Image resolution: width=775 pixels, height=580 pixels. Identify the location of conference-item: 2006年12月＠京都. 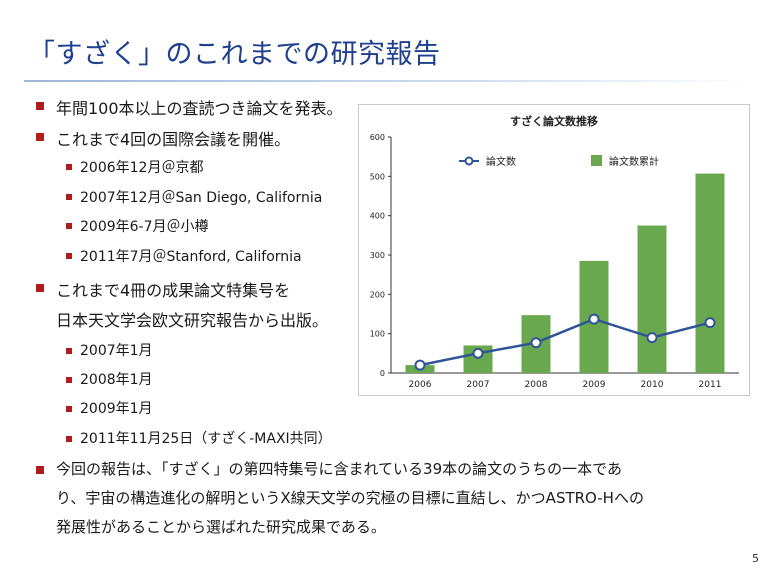
(142, 168).